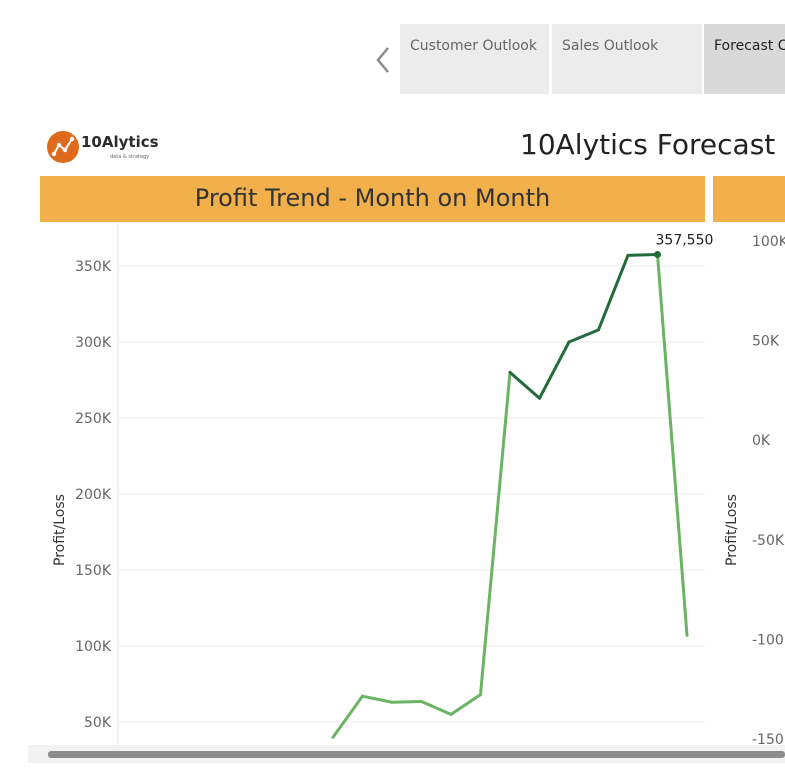 The width and height of the screenshot is (785, 776). Describe the element at coordinates (372, 199) in the screenshot. I see `profit-trend-header: Profit Trend - Month on Month` at that location.